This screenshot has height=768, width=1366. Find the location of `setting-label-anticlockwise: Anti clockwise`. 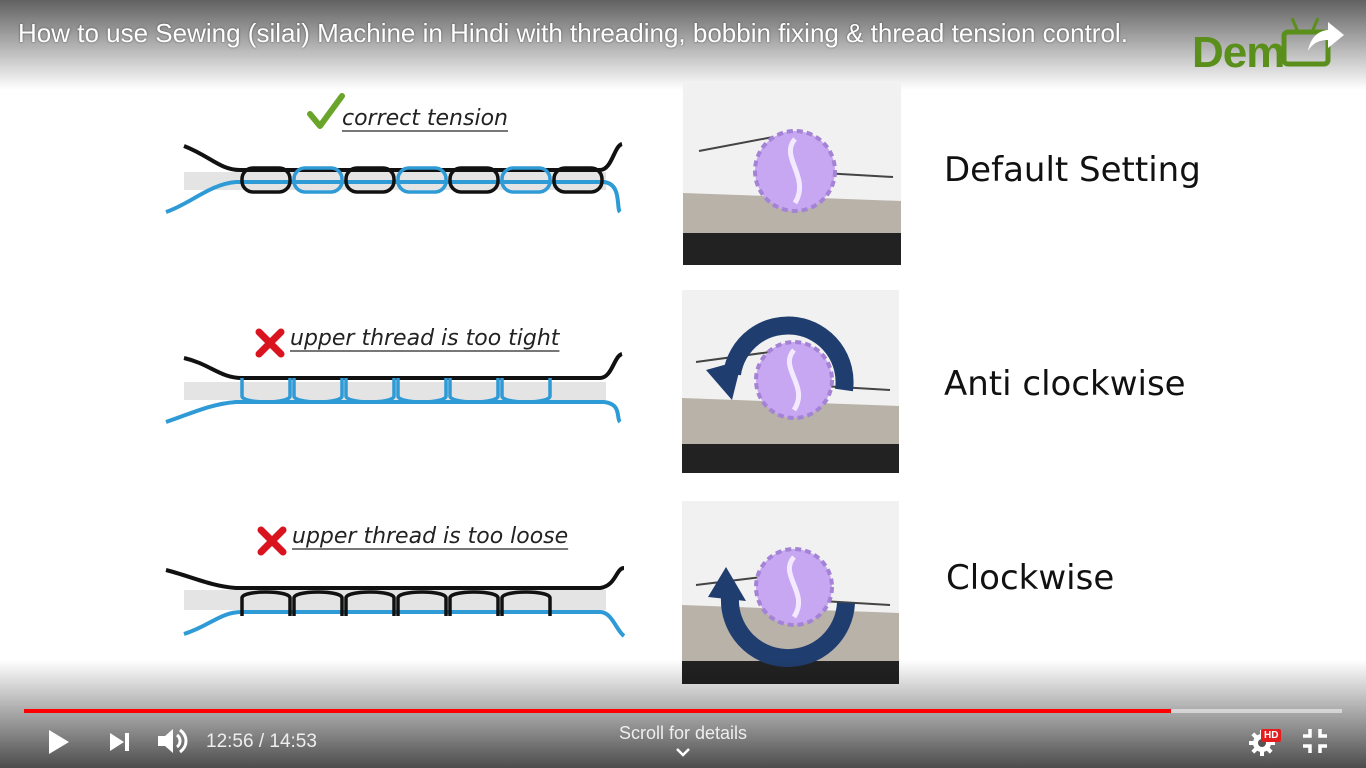

setting-label-anticlockwise: Anti clockwise is located at coordinates (1065, 384).